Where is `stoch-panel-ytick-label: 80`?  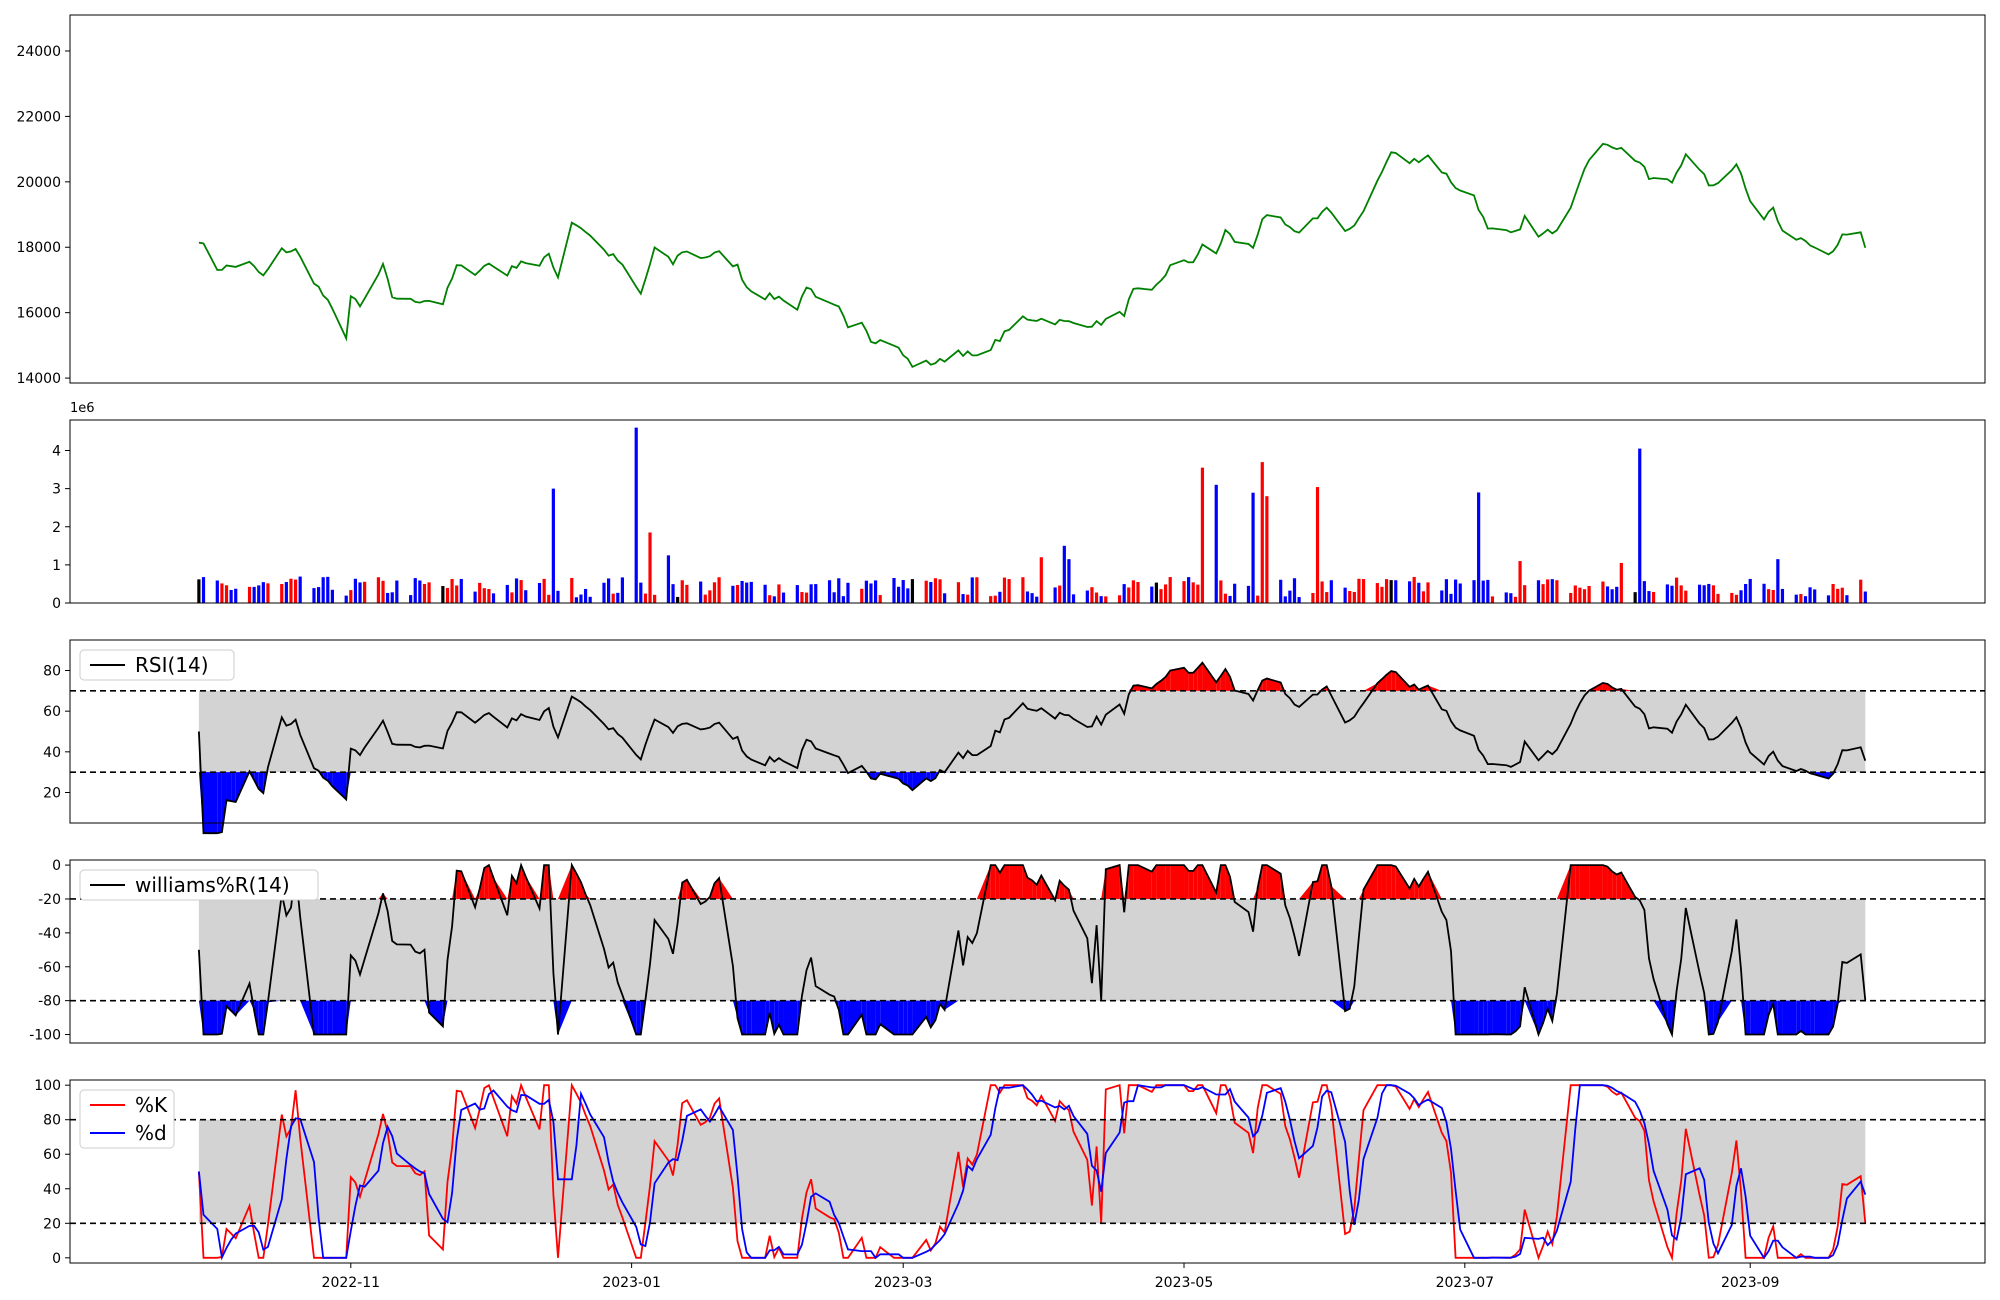 stoch-panel-ytick-label: 80 is located at coordinates (52, 1121).